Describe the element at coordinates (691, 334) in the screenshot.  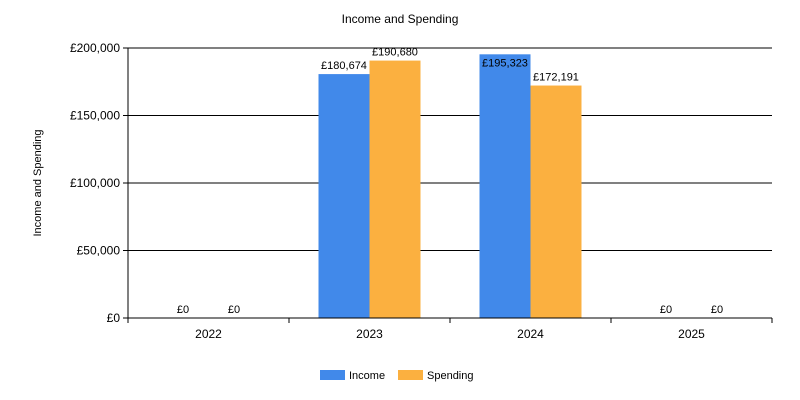
I see `x-tick-label-2025: 2025` at that location.